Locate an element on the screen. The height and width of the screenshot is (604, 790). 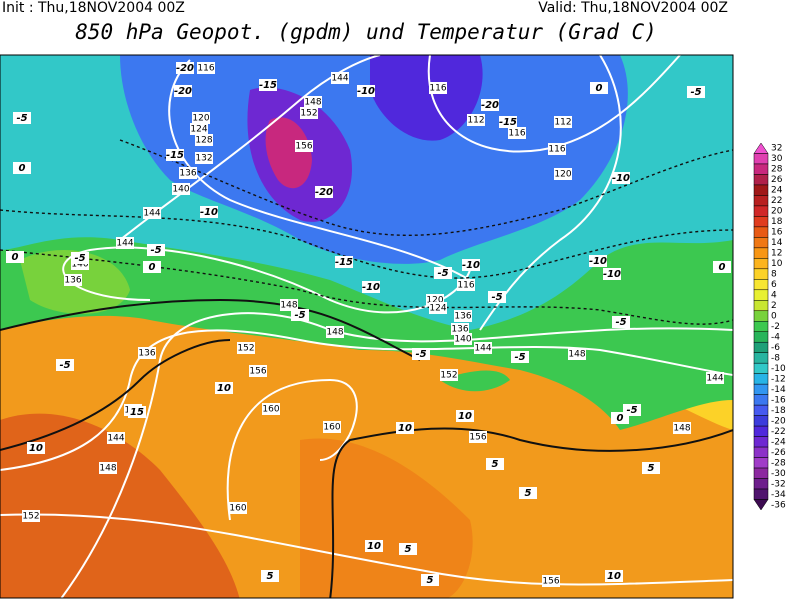
colorbar-label: 18 is located at coordinates (777, 222).